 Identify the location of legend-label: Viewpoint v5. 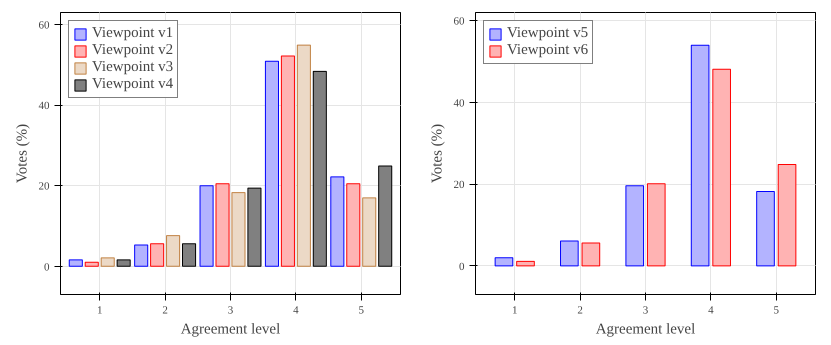
(547, 33).